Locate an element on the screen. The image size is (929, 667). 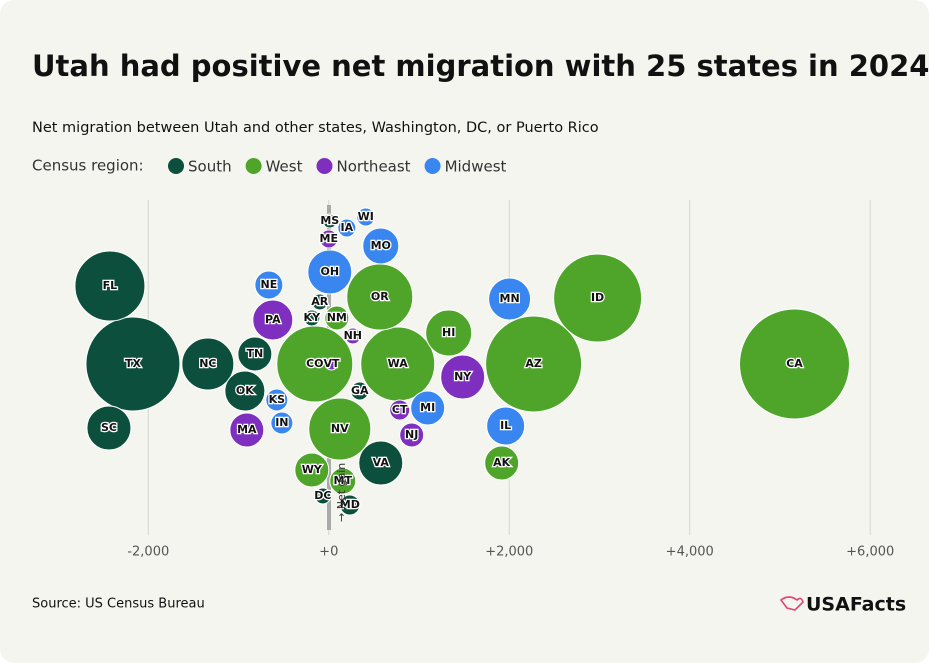
bubble-label: MA is located at coordinates (247, 429).